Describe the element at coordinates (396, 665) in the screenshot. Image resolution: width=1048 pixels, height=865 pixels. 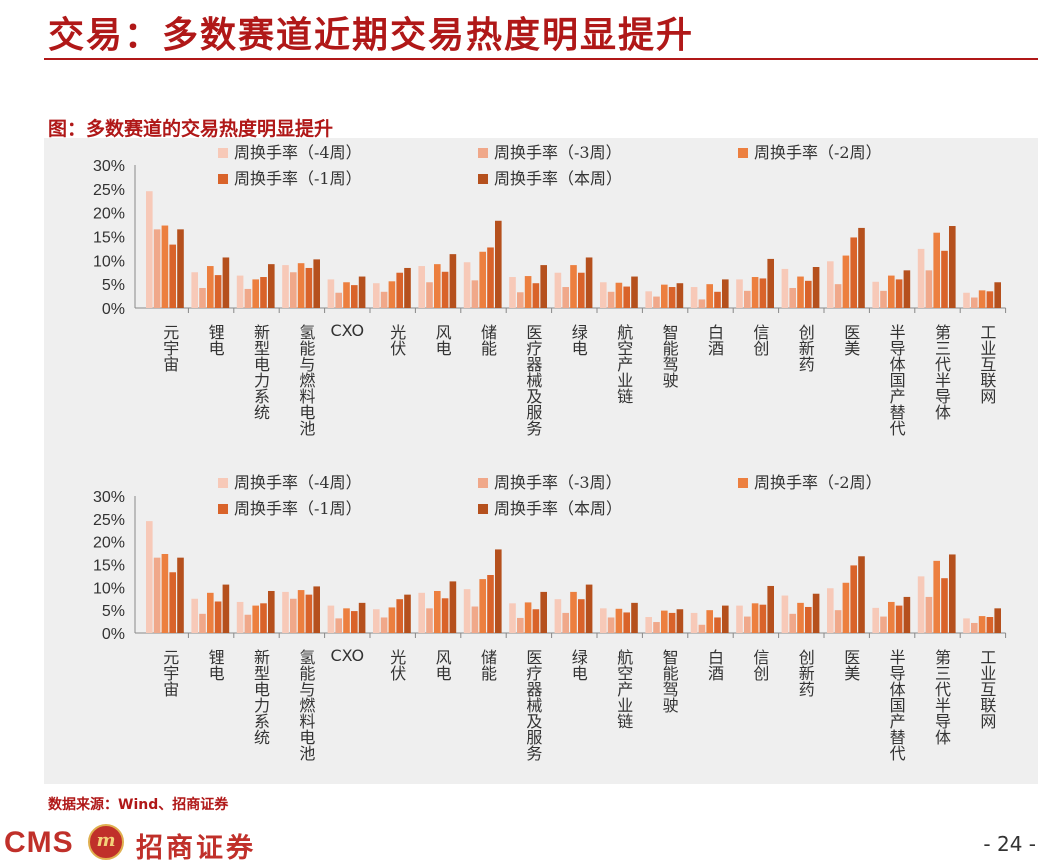
I see `x-category-label: 光伏` at that location.